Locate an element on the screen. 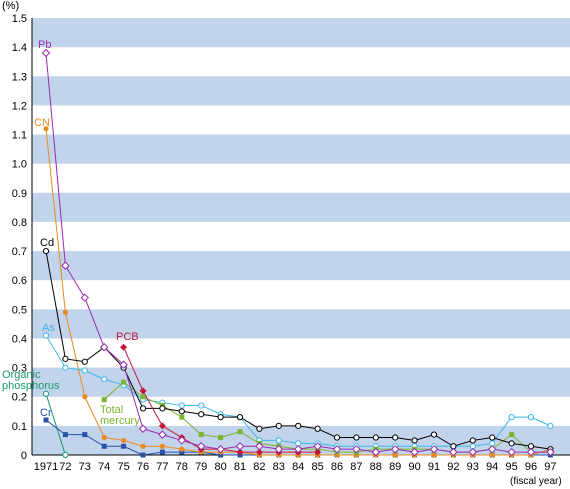 This screenshot has height=489, width=570. y-tick-label: 1.1 is located at coordinates (19, 136).